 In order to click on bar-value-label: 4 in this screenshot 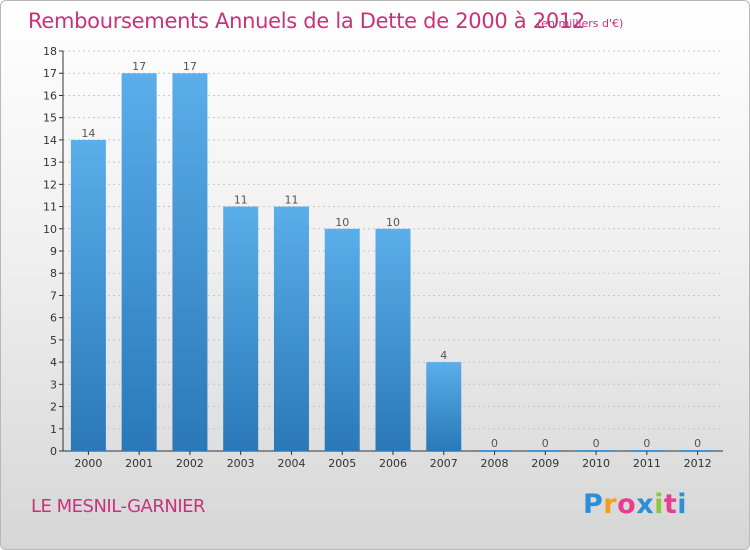, I will do `click(443, 355)`.